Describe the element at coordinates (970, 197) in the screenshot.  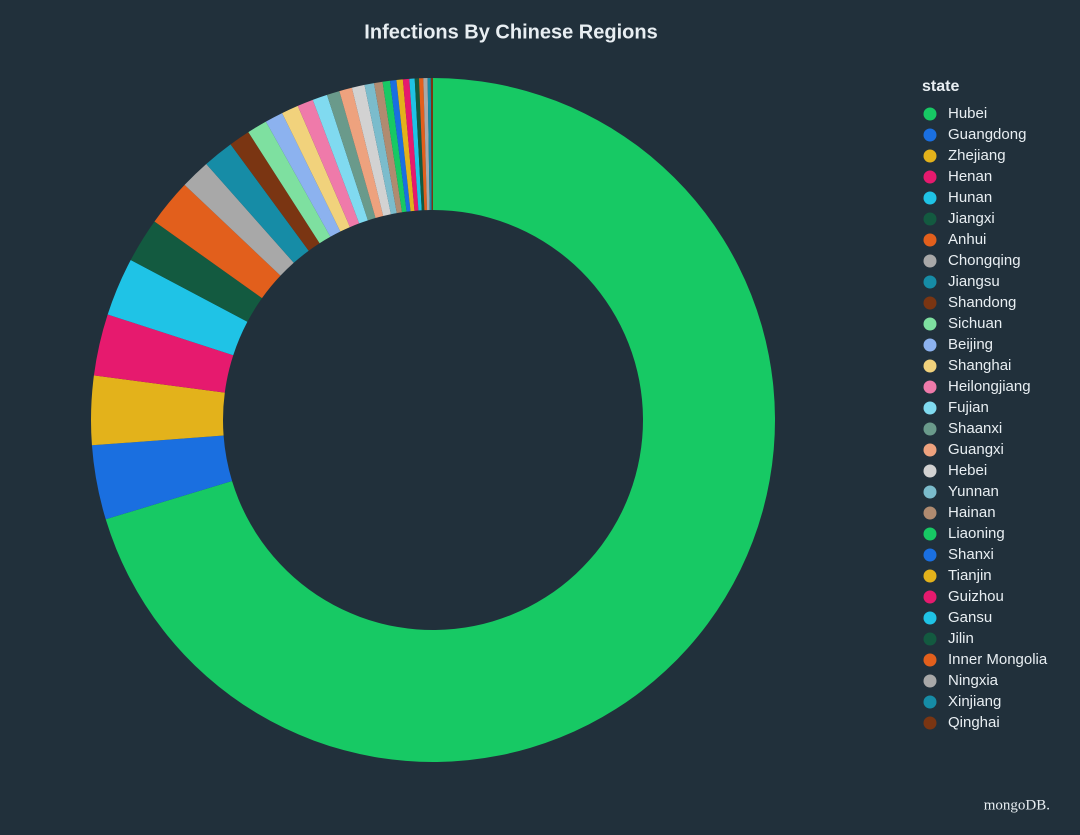
I see `legend-label: Hunan` at that location.